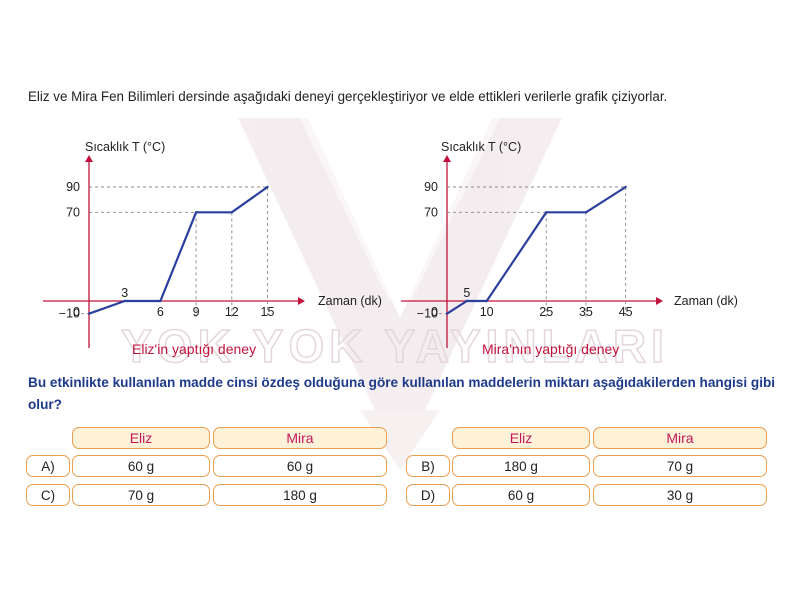 This screenshot has height=600, width=800. Describe the element at coordinates (521, 438) in the screenshot. I see `header-eliz-right: Eliz` at that location.